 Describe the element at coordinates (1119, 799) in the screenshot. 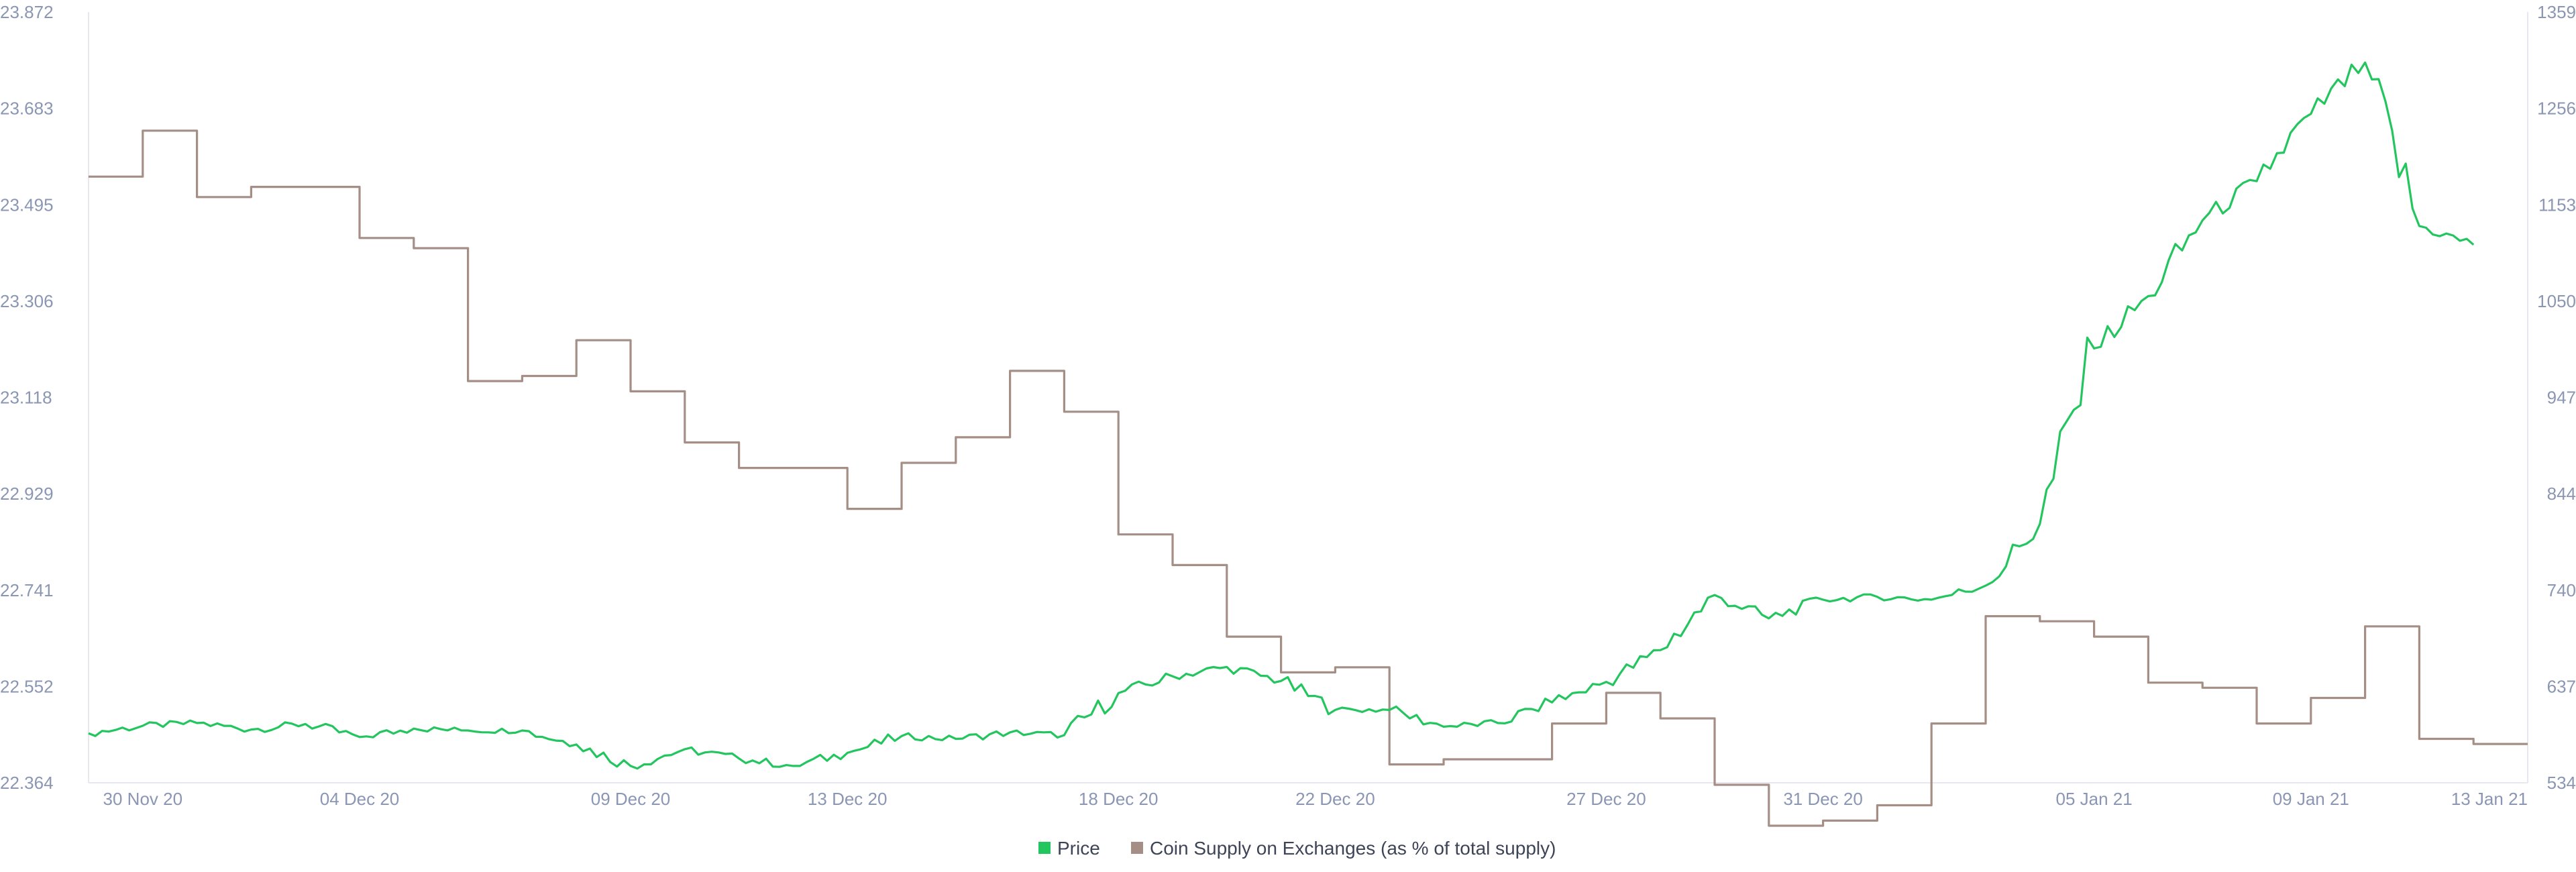

I see `x-tick-label: 18 Dec 20` at that location.